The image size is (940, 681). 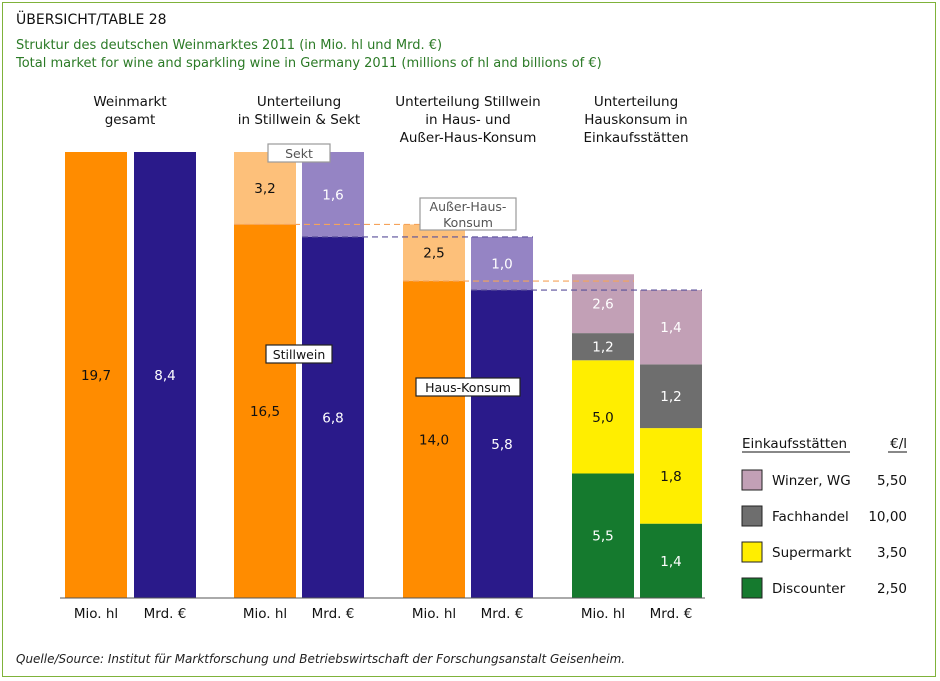 I want to click on annotation-stillwein: Stillwein, so click(x=299, y=354).